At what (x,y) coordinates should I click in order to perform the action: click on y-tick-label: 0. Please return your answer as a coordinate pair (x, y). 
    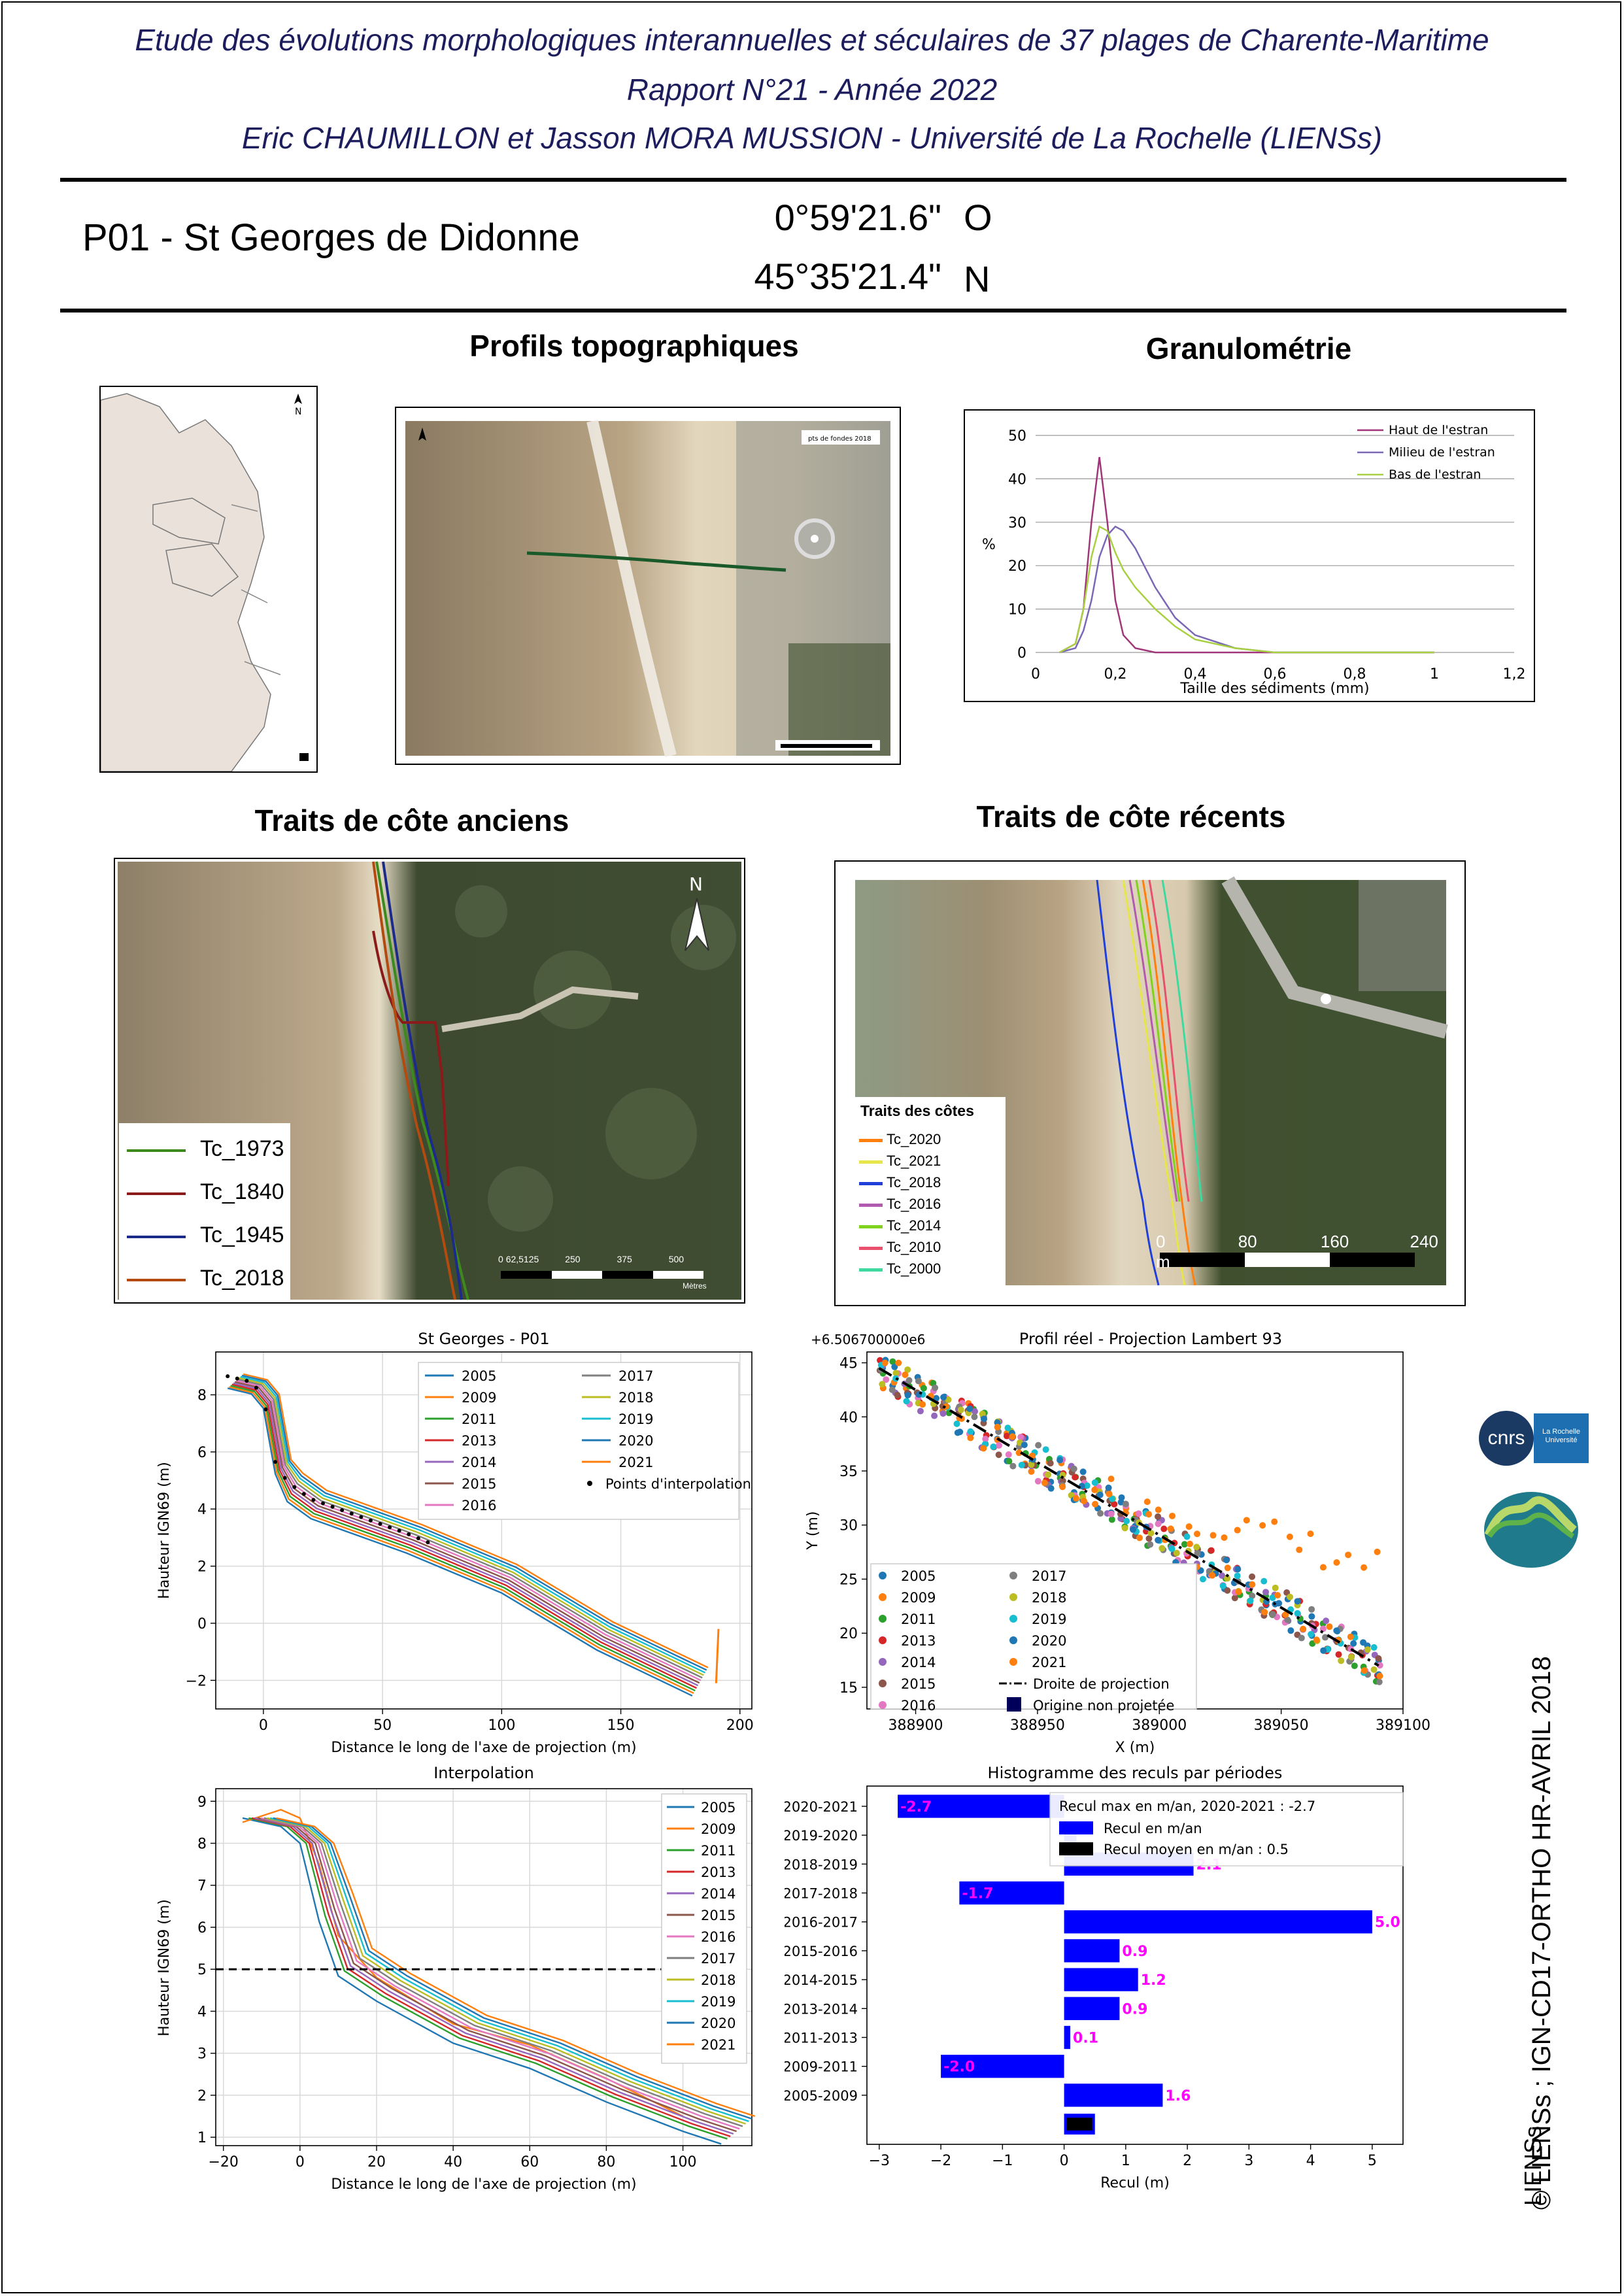
    Looking at the image, I should click on (202, 1624).